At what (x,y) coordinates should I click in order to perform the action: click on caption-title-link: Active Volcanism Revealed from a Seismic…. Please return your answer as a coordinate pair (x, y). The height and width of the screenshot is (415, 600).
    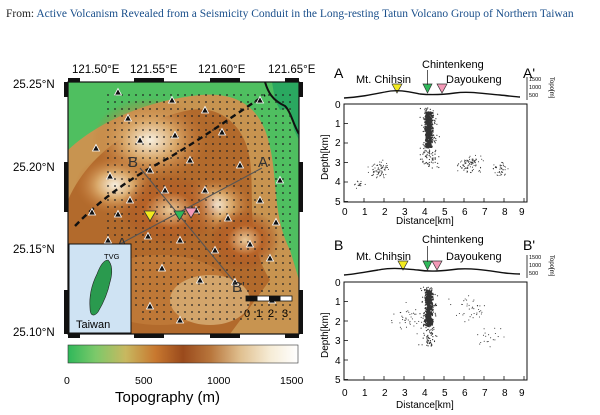
    Looking at the image, I should click on (305, 14).